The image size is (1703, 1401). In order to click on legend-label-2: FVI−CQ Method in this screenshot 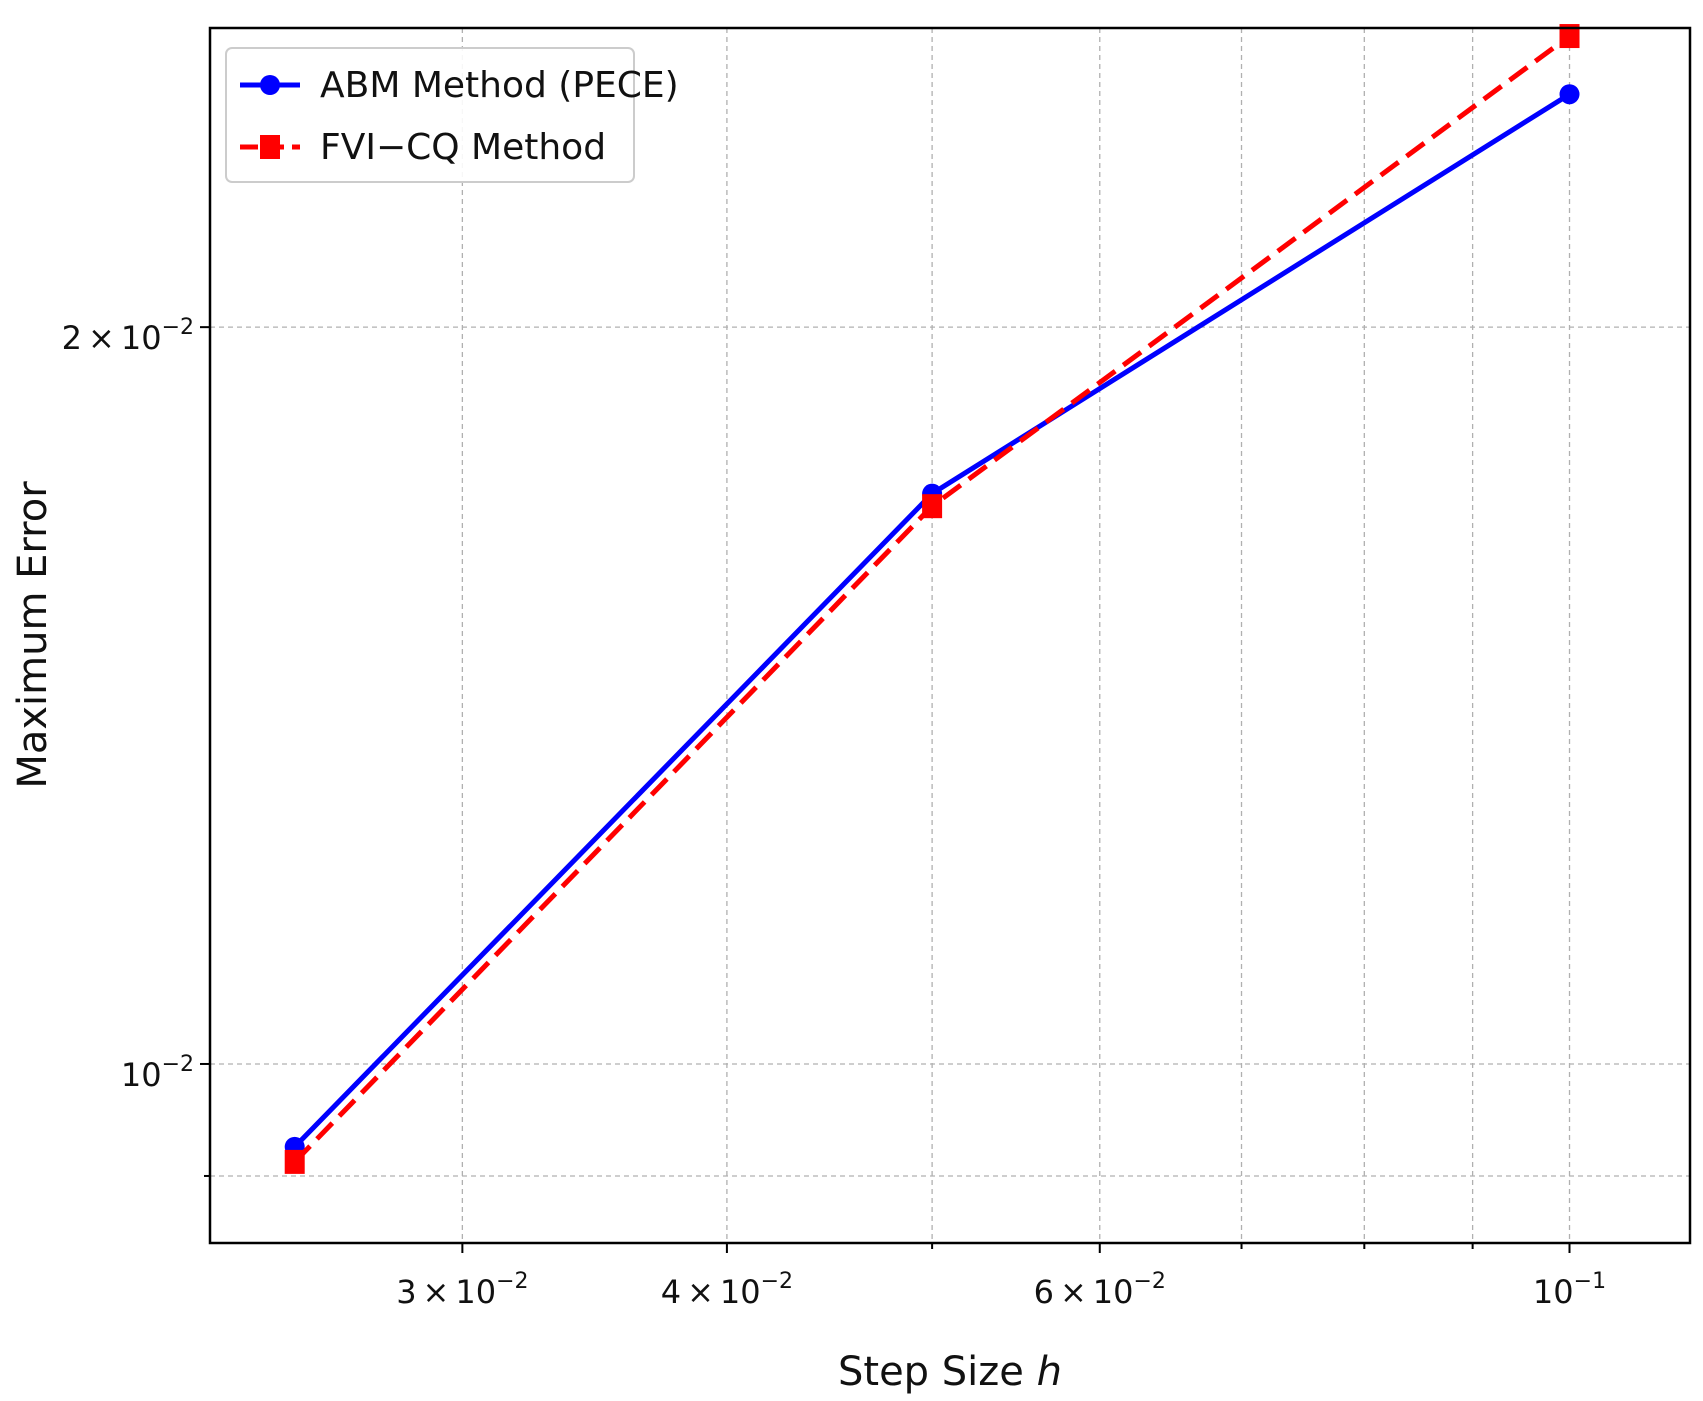, I will do `click(463, 147)`.